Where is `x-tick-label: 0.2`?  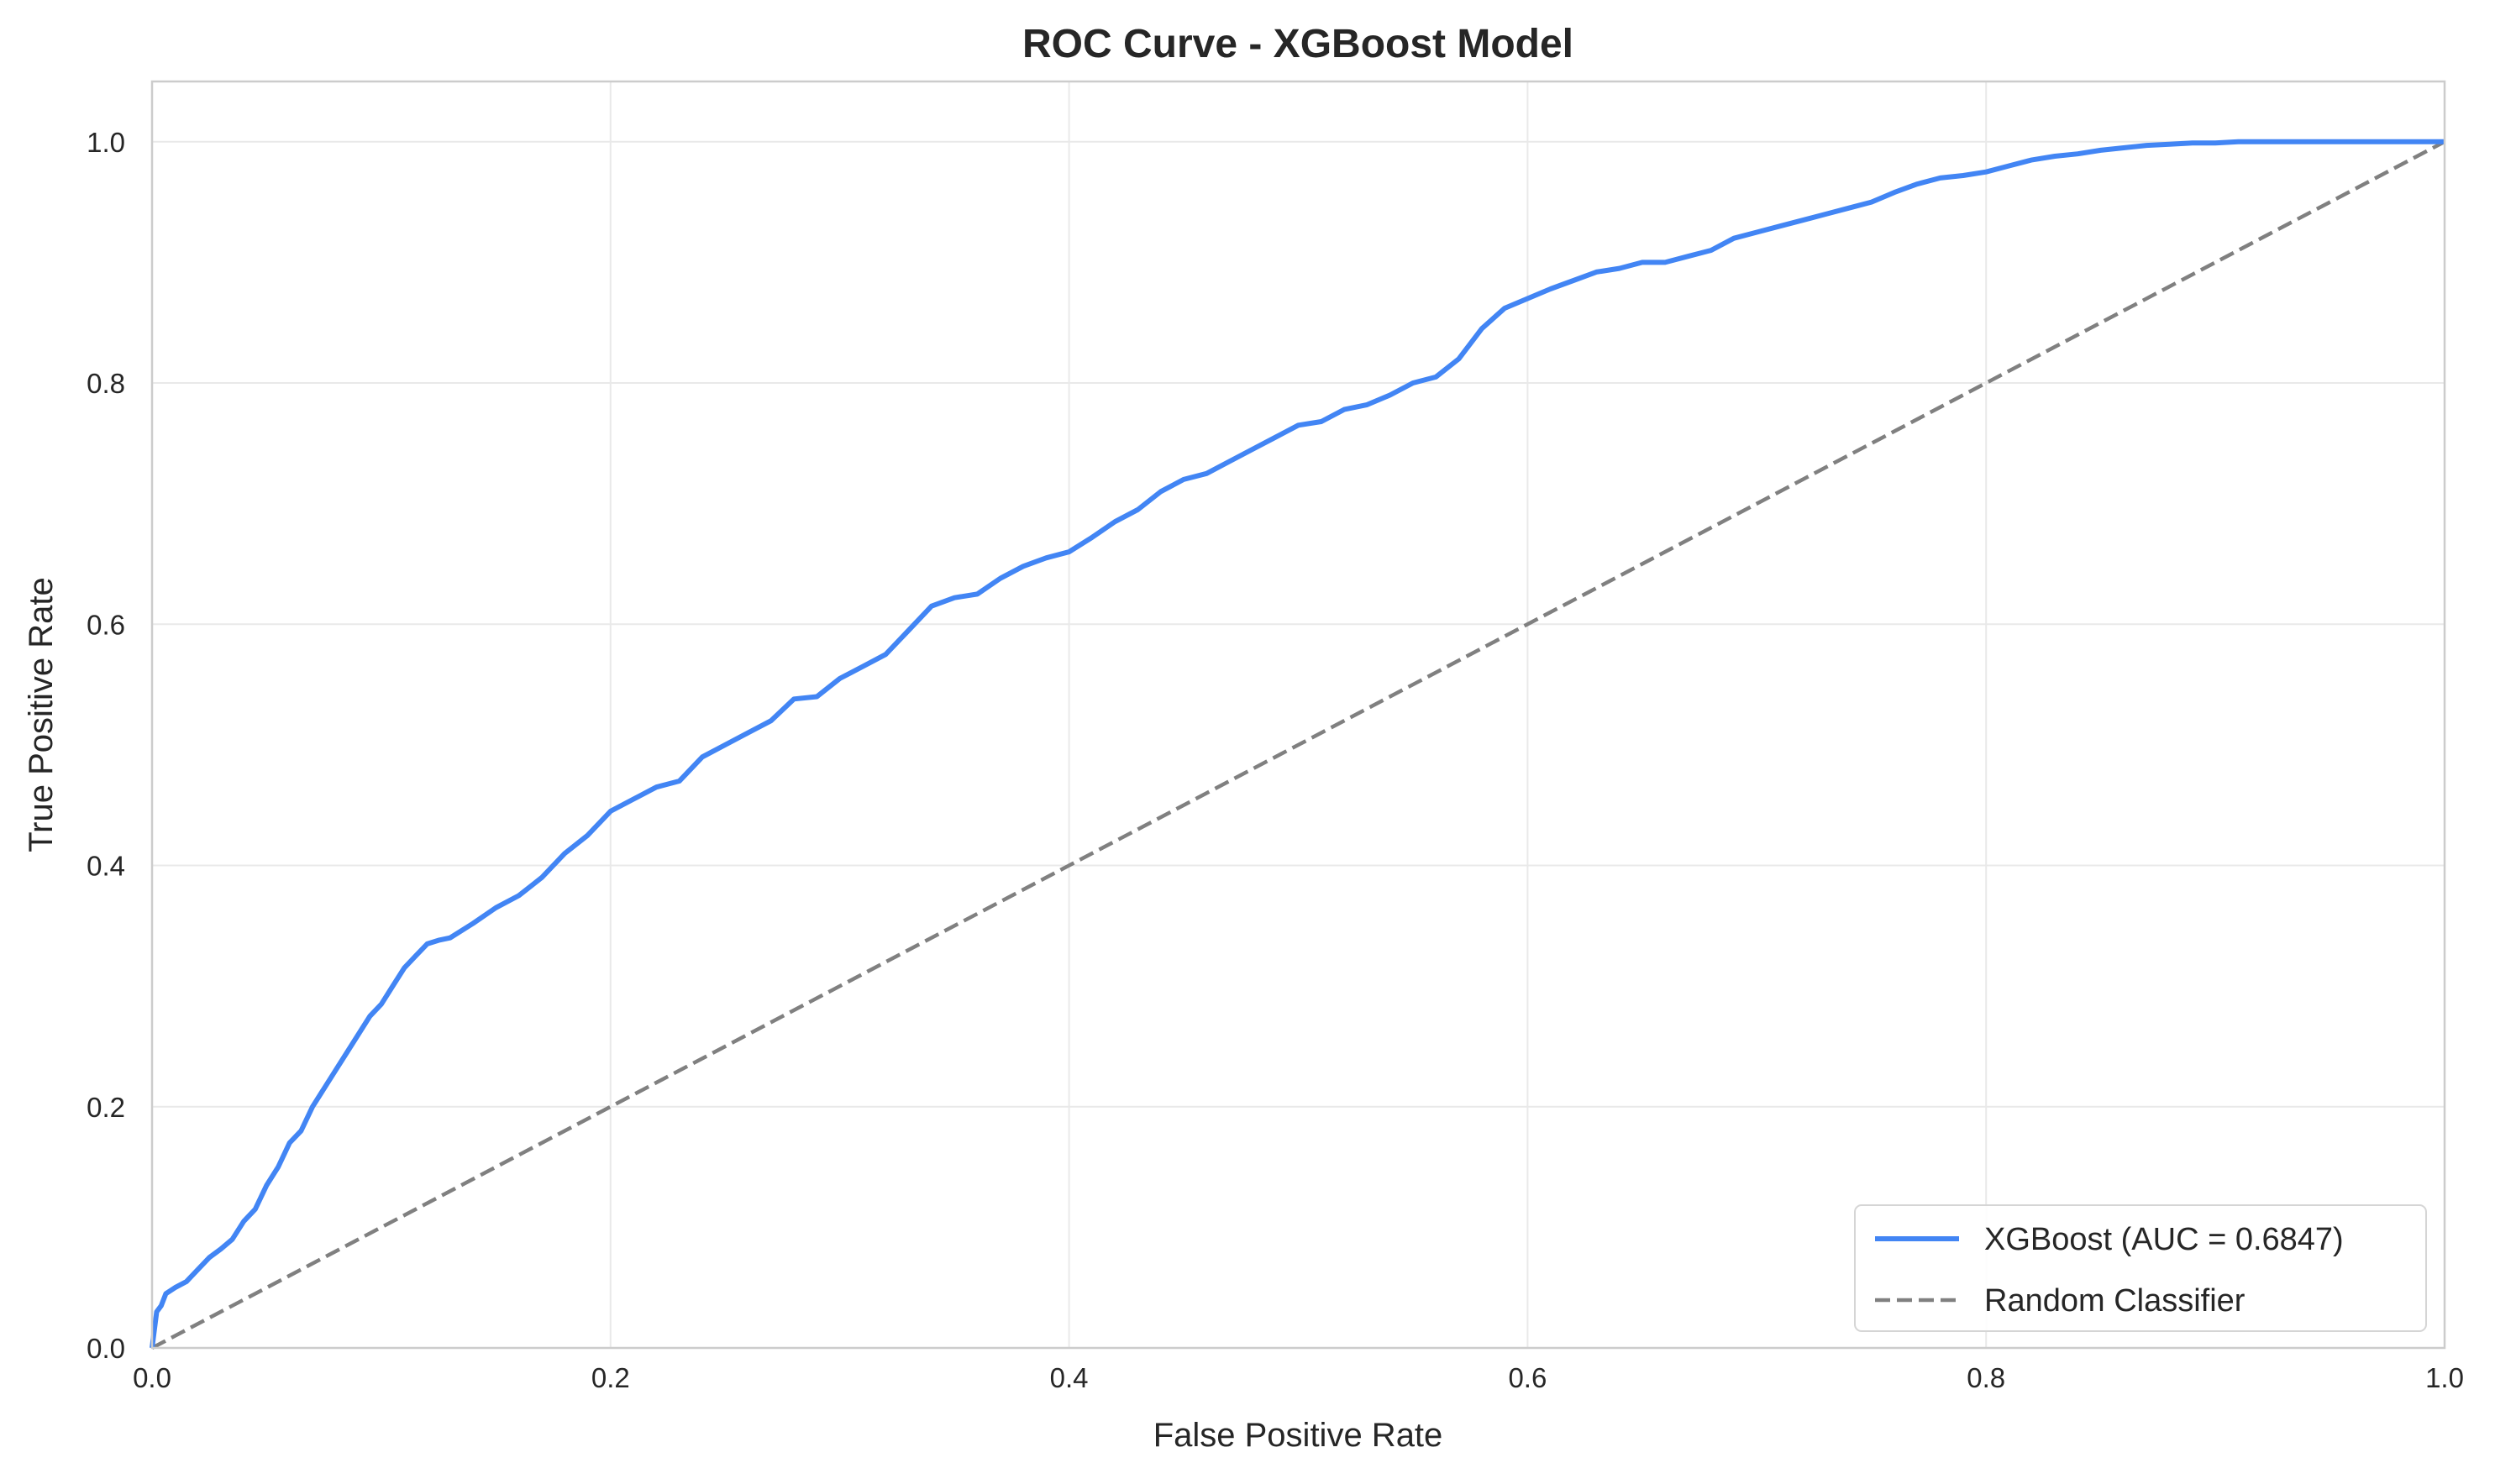
x-tick-label: 0.2 is located at coordinates (610, 1378).